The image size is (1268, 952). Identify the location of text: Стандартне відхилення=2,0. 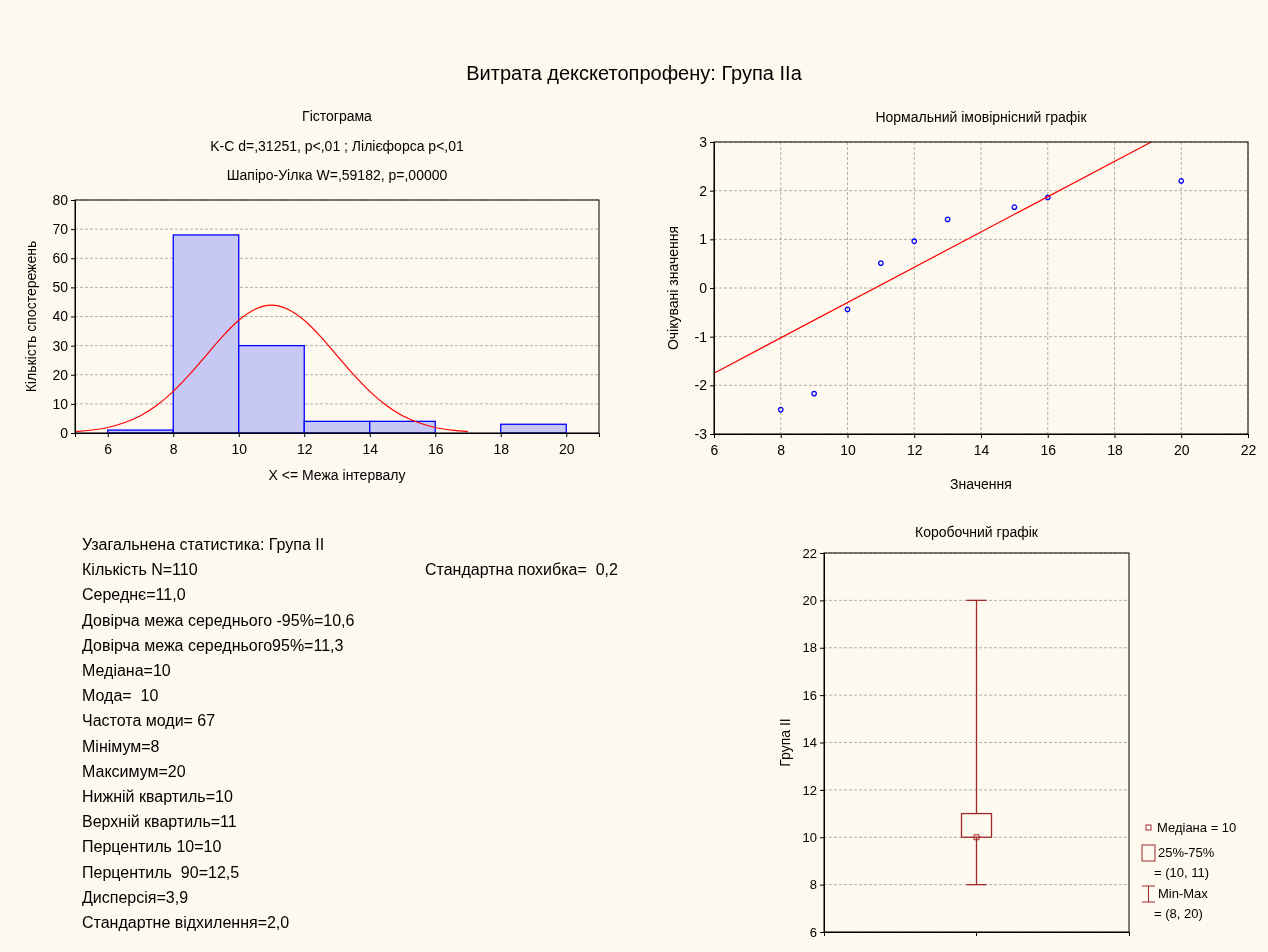
(186, 922).